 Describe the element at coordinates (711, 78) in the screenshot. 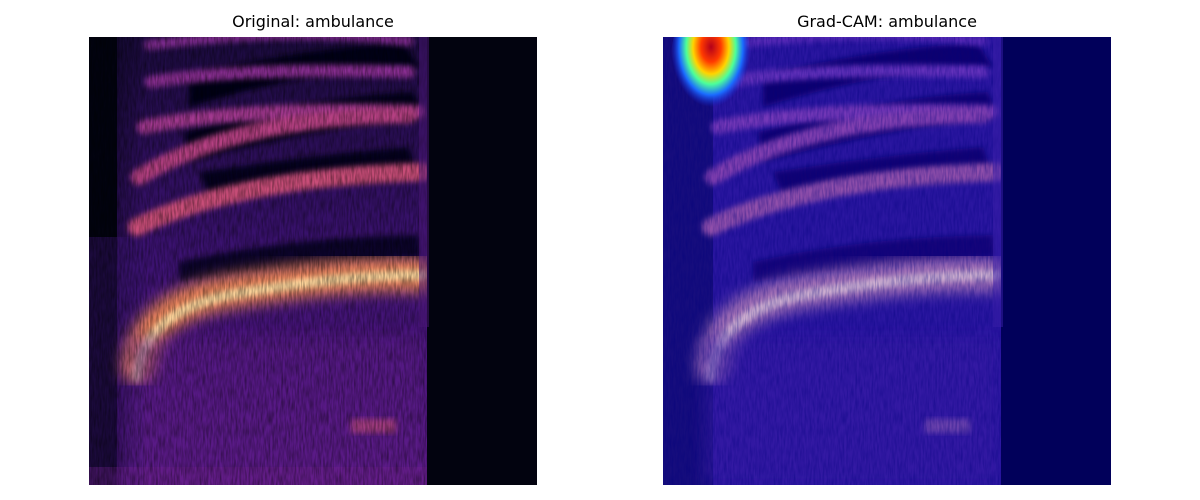

I see `gradcam-hotspot` at that location.